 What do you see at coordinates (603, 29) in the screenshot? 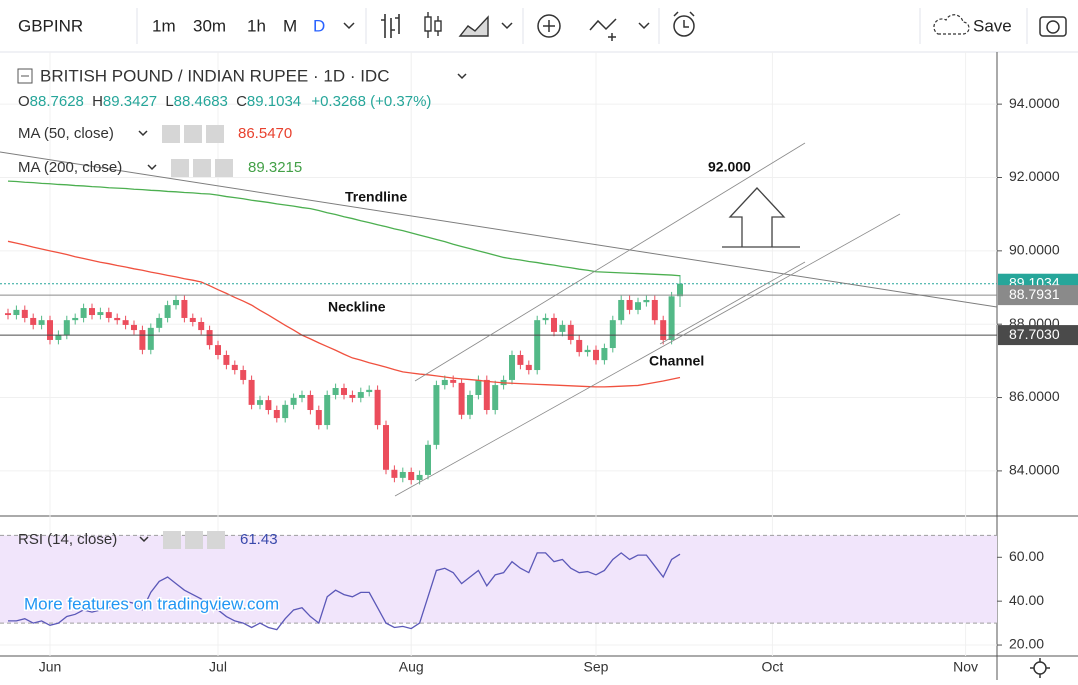
I see `compare-icon` at bounding box center [603, 29].